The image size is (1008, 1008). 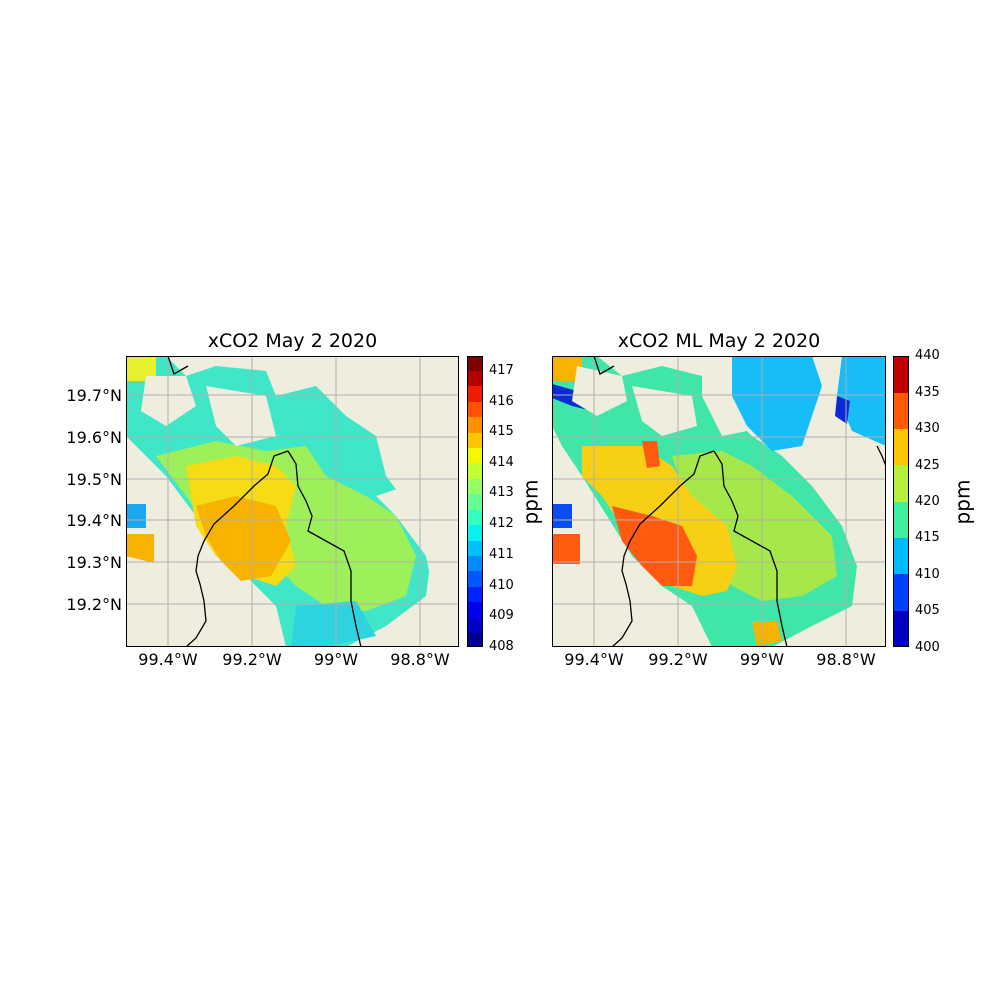 I want to click on right-map, so click(x=719, y=501).